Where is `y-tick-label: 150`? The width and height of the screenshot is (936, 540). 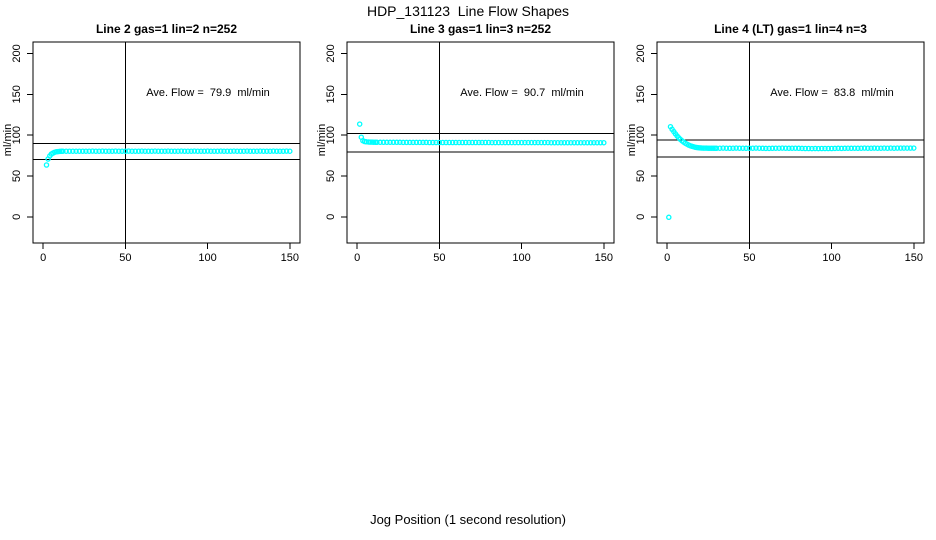 y-tick-label: 150 is located at coordinates (17, 94).